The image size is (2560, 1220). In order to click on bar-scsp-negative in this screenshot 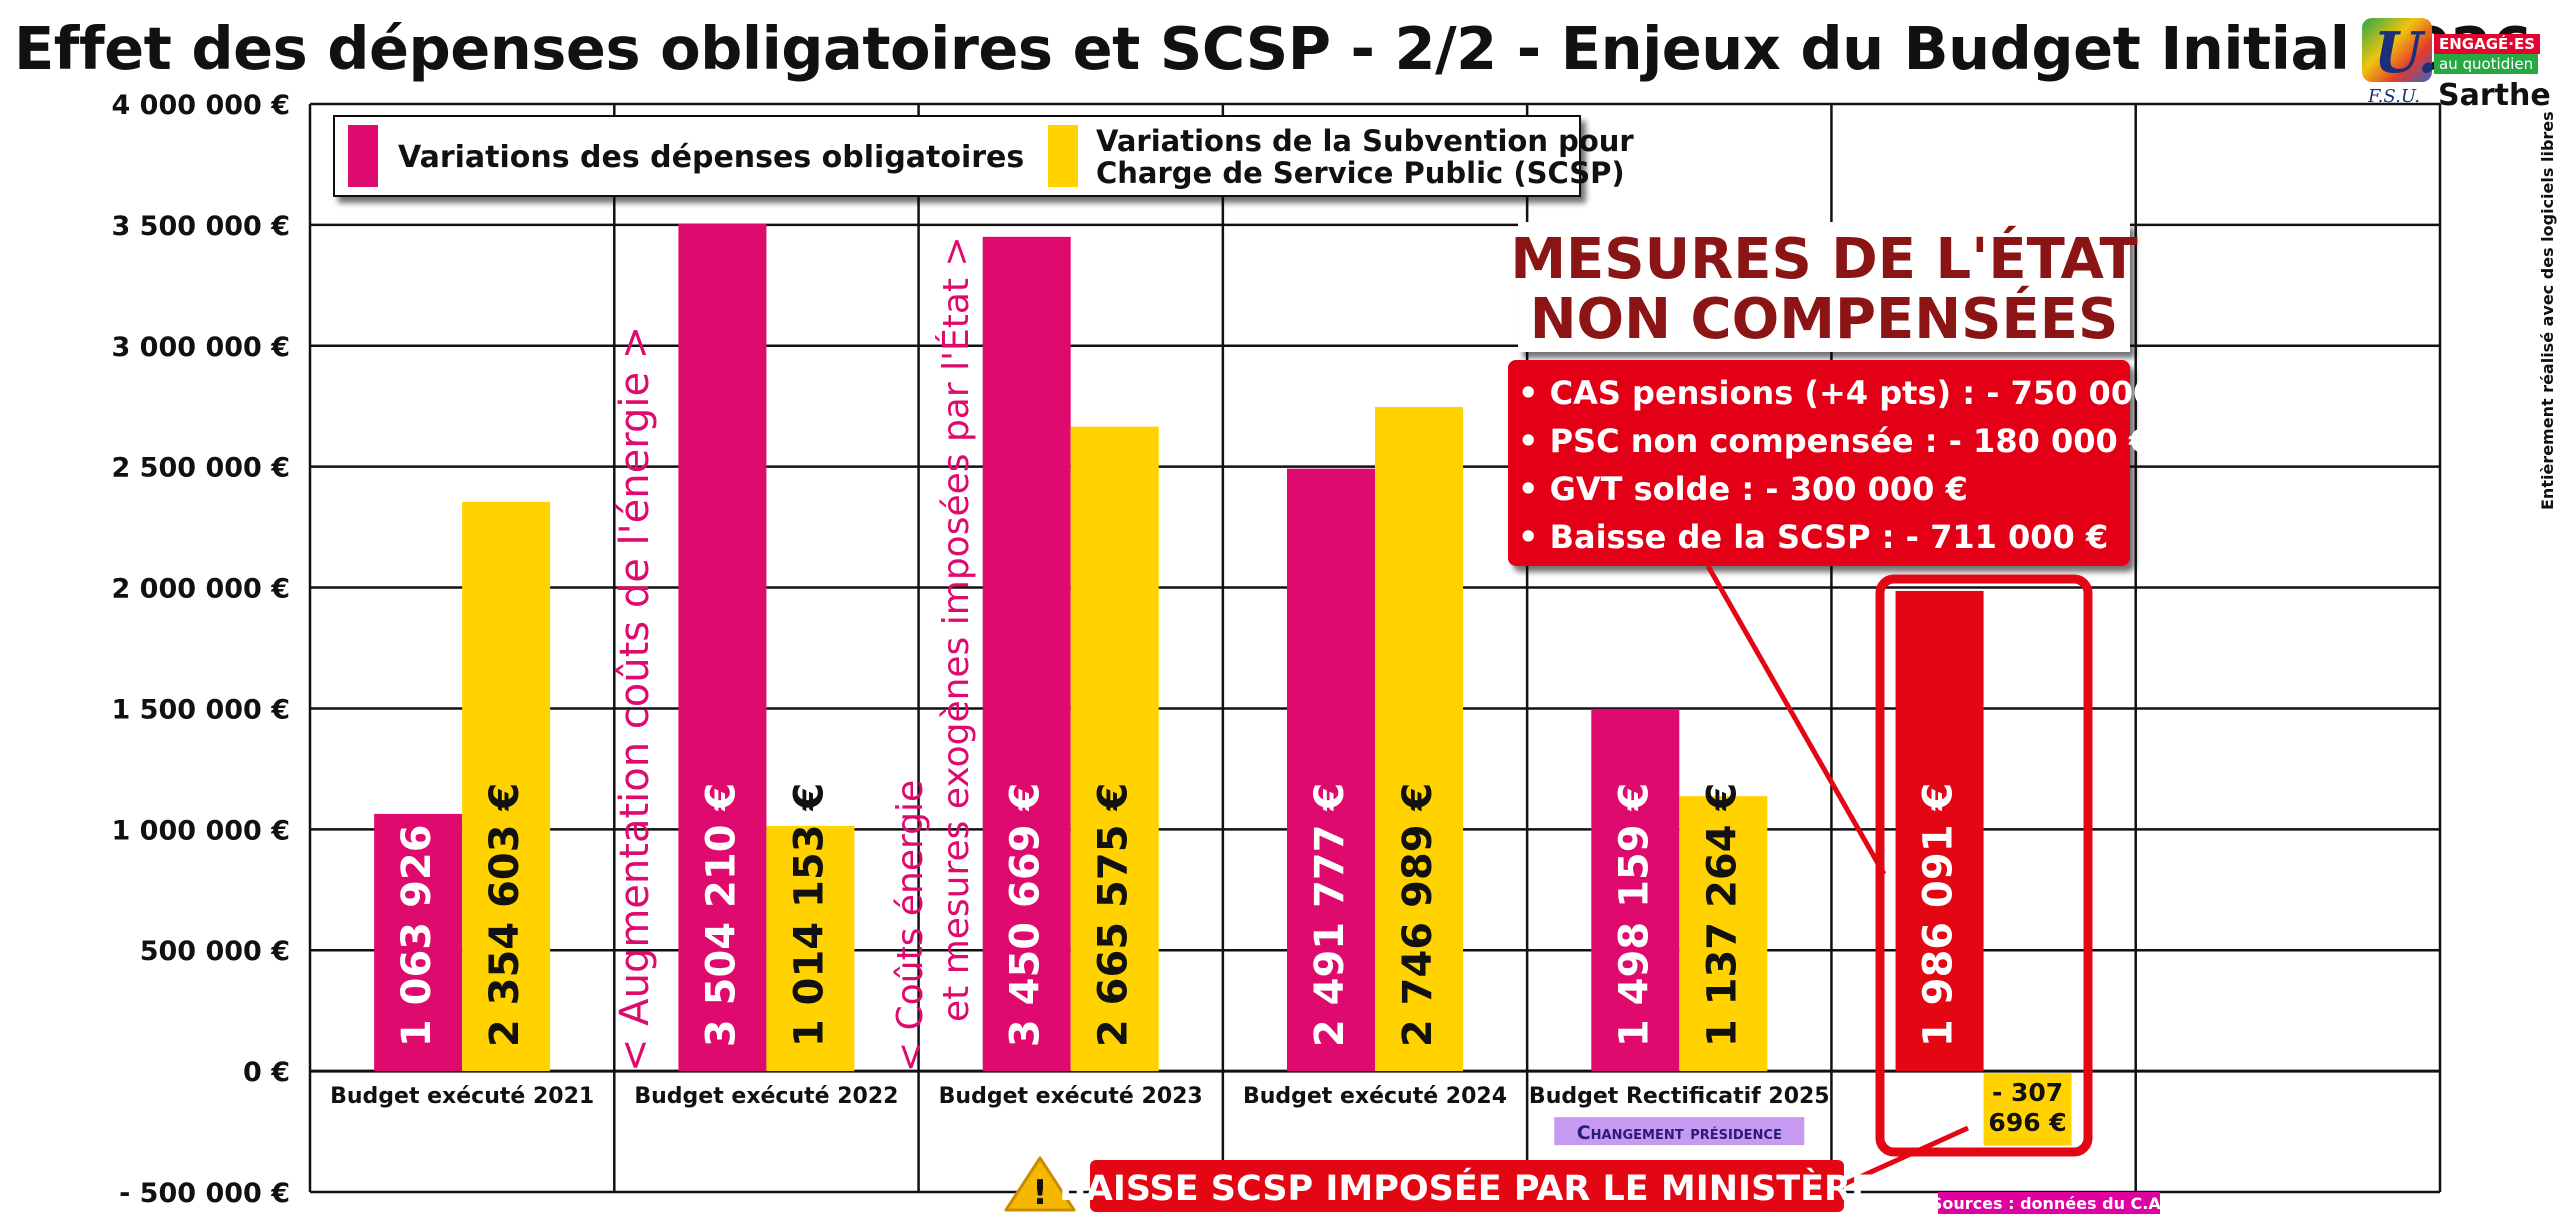, I will do `click(2027, 1109)`.